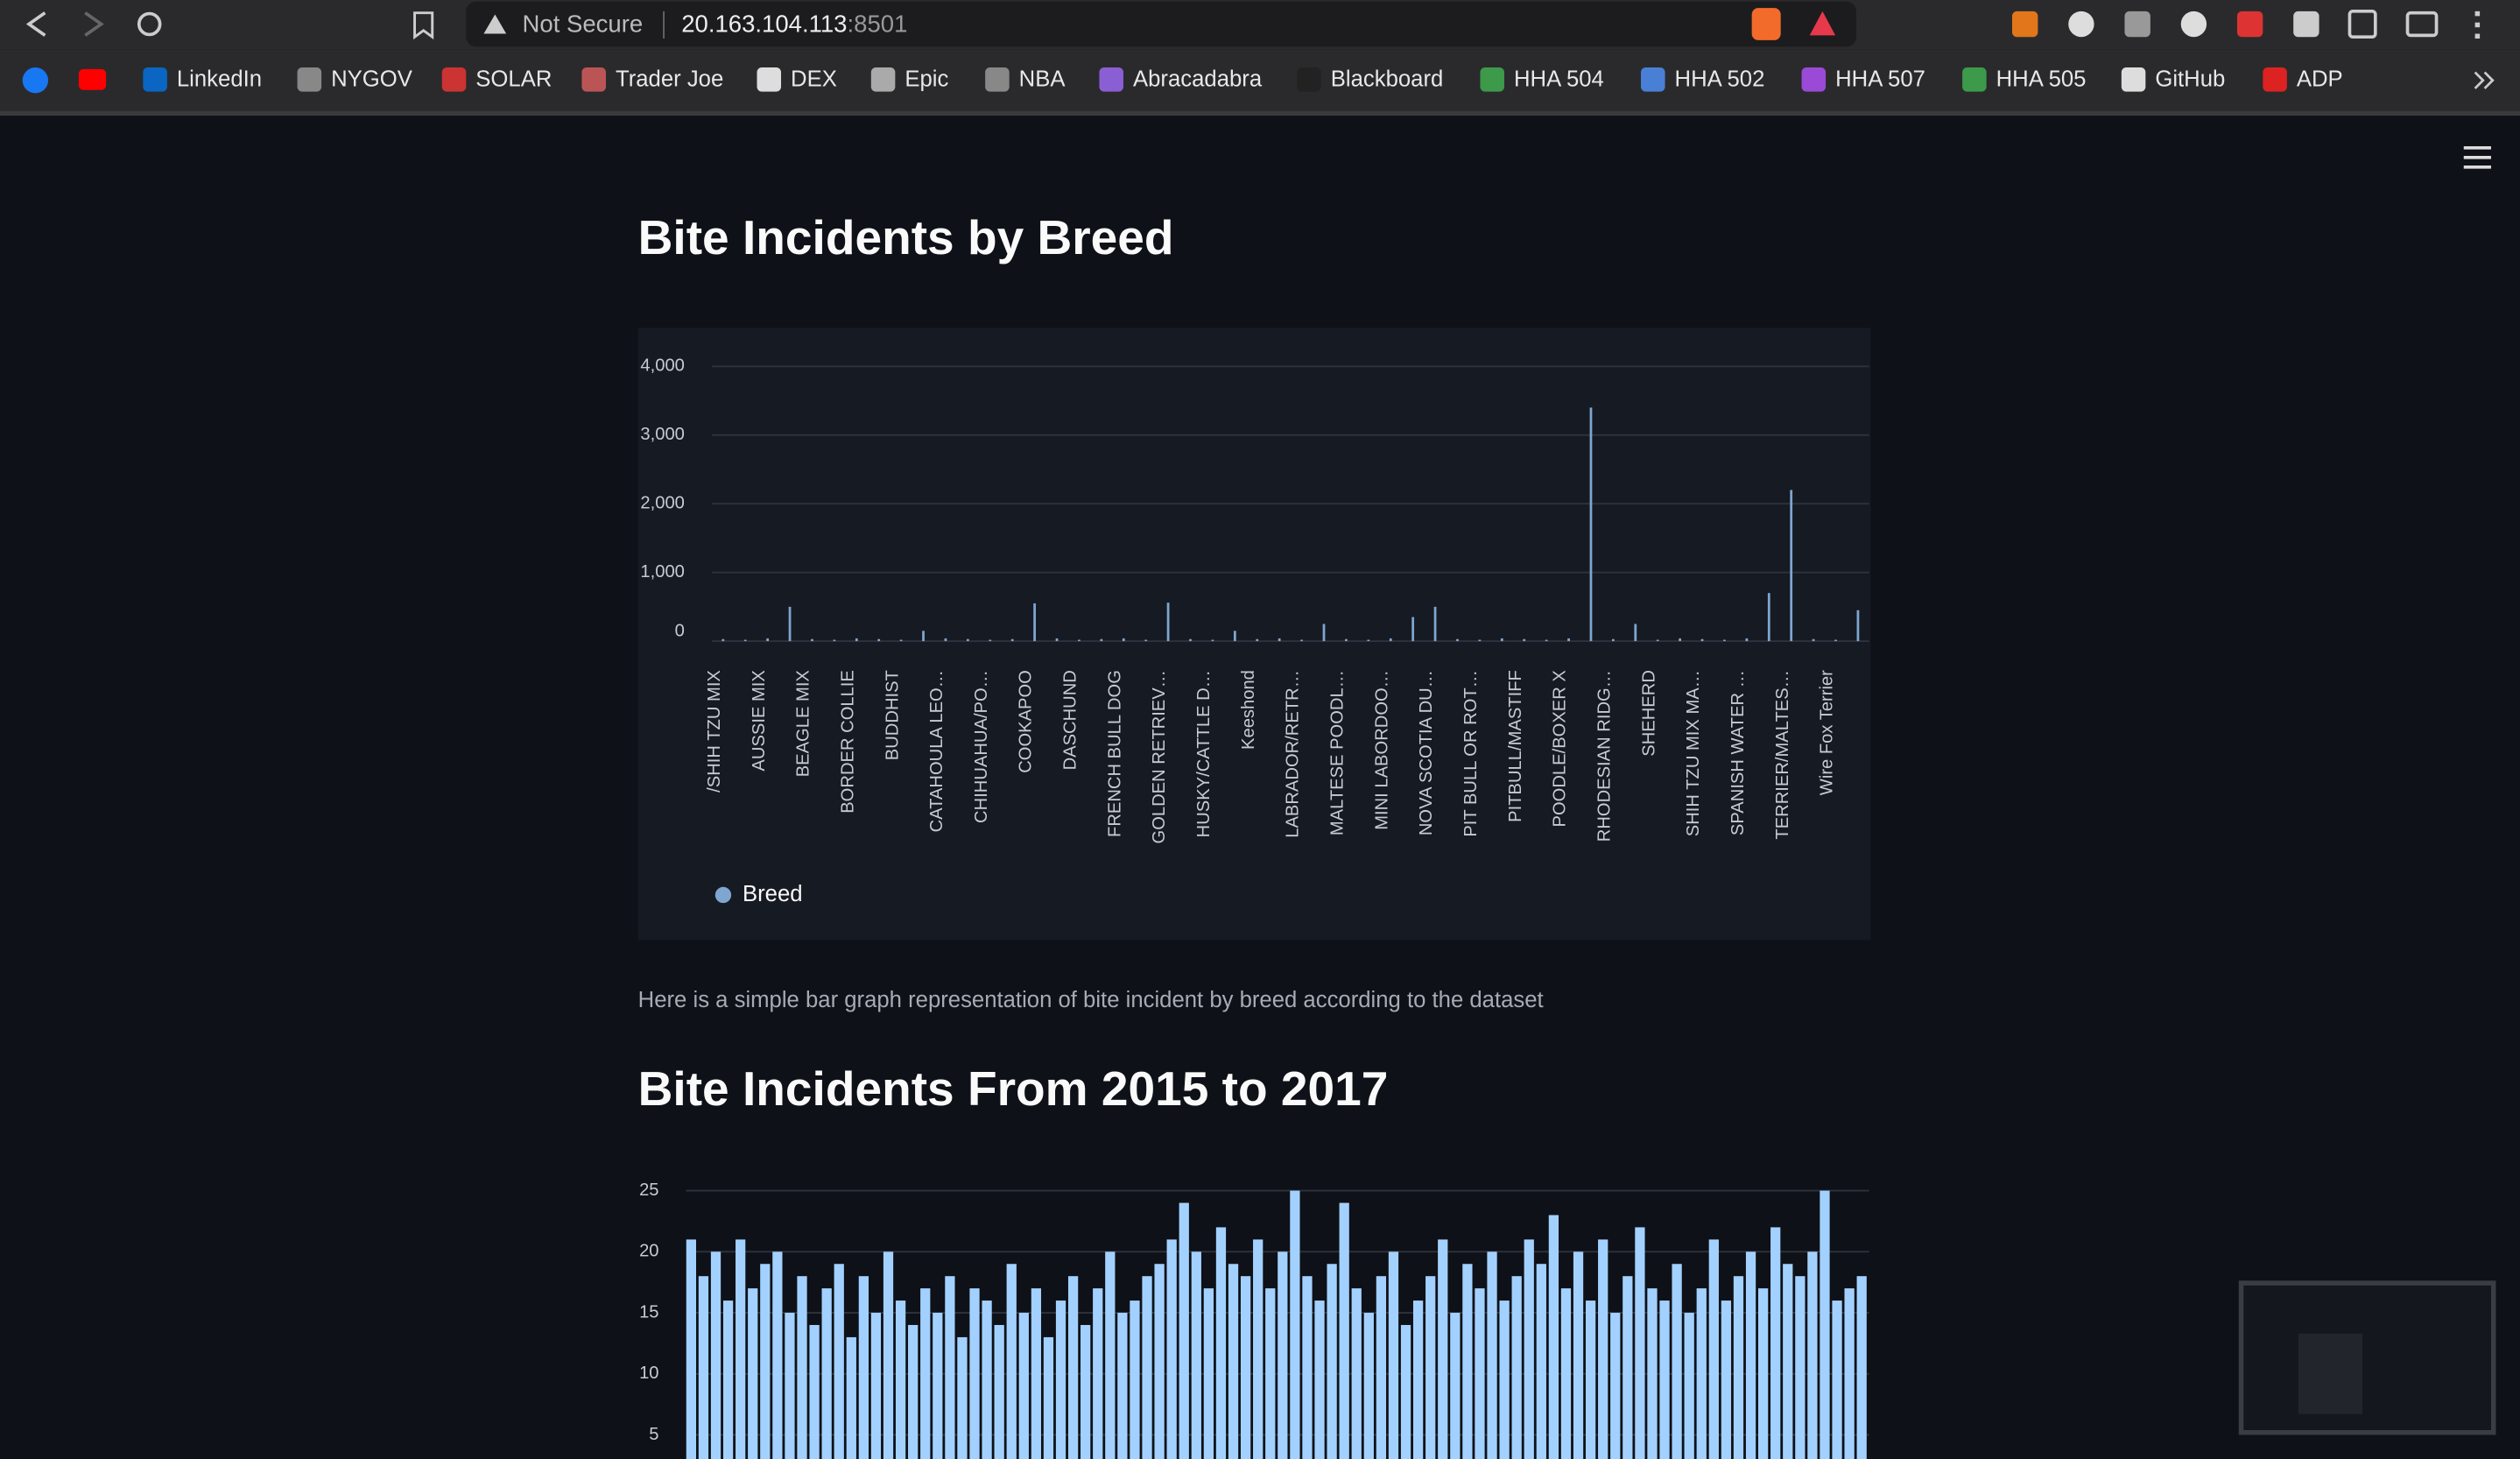 The image size is (2520, 1459). I want to click on chart-title: Bite Incidents by Breed, so click(906, 237).